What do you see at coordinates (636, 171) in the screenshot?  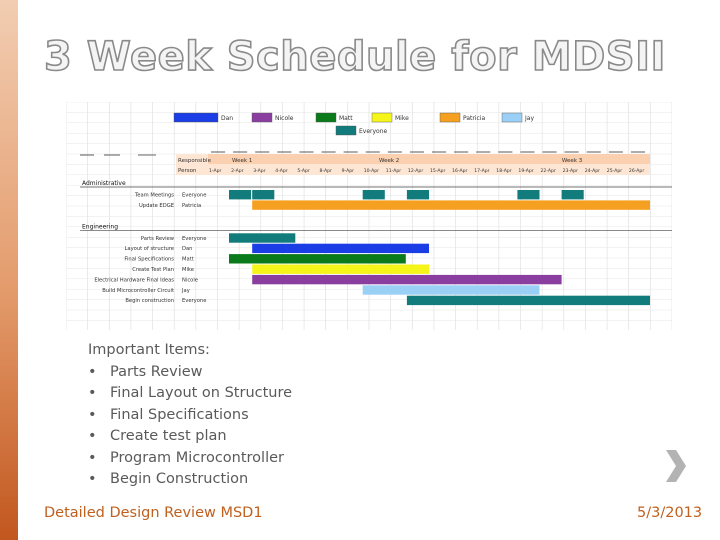 I see `day-label: 26-Apr` at bounding box center [636, 171].